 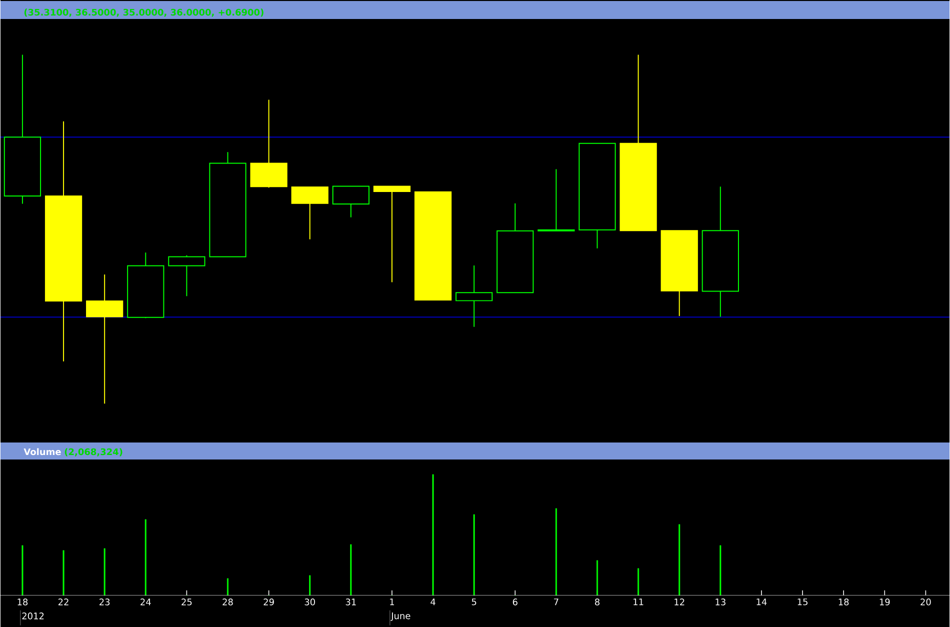 I want to click on x-tick-label: 15, so click(x=803, y=602).